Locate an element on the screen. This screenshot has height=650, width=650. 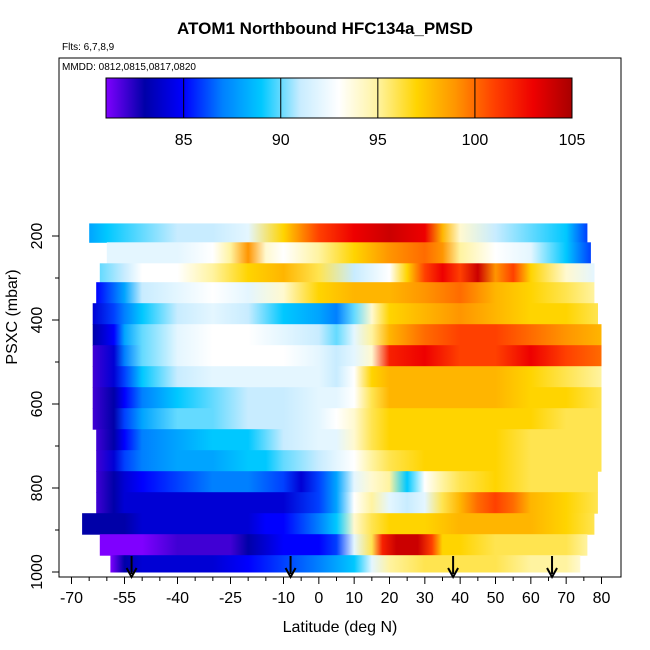
x-tick-label: -70 is located at coordinates (71, 598).